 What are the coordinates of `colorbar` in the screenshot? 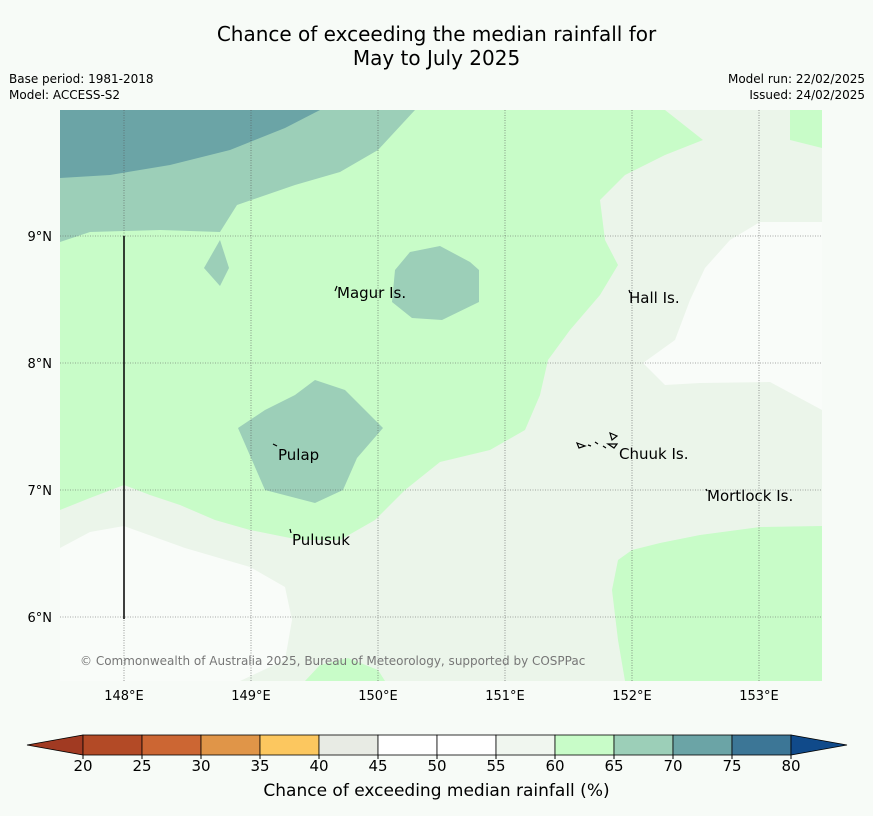 It's located at (437, 745).